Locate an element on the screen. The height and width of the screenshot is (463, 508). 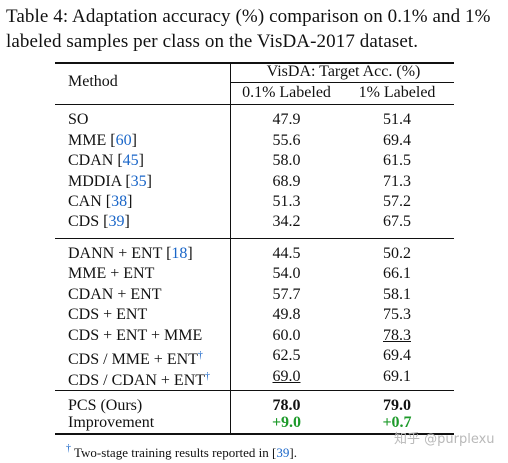
table-row-method: SO is located at coordinates (78, 119).